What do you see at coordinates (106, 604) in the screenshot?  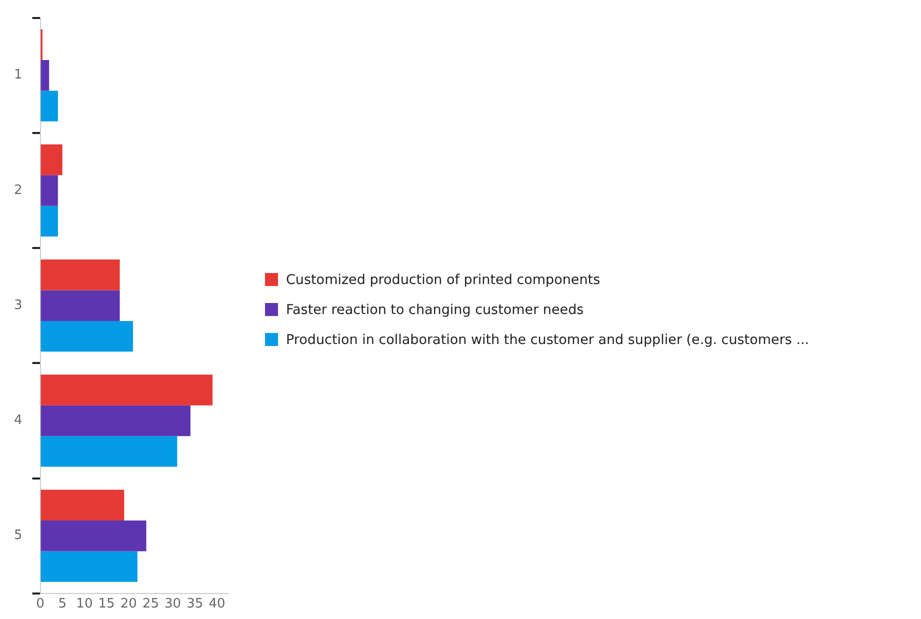 I see `x-tick-label: 15` at bounding box center [106, 604].